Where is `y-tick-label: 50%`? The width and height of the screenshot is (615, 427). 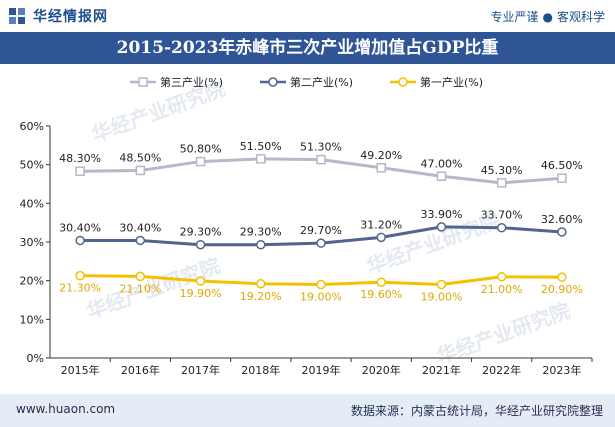
y-tick-label: 50% is located at coordinates (32, 165).